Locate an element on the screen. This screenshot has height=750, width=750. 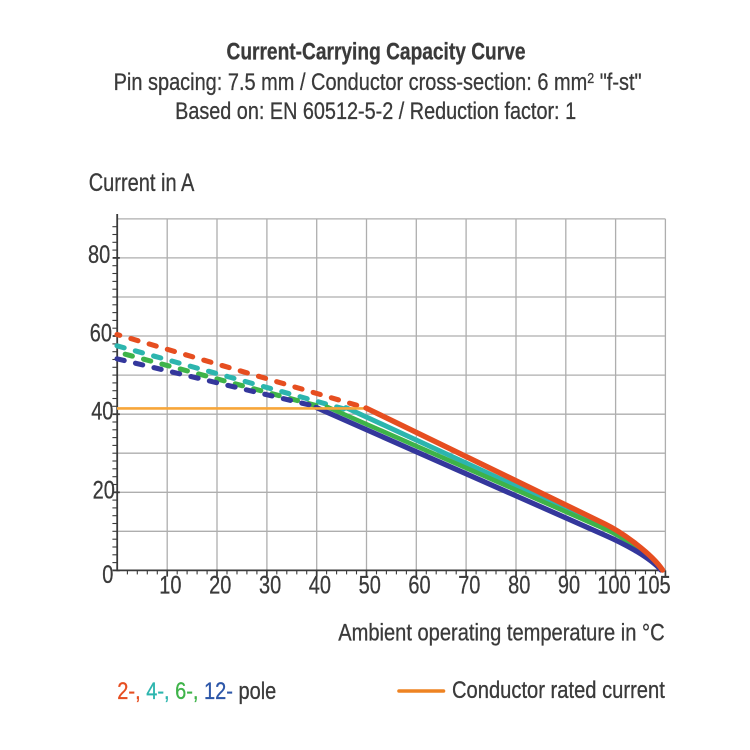
svg-text:Current-Carrying Capacity Curv: Current-Carrying Capacity Curve is located at coordinates (376, 52).